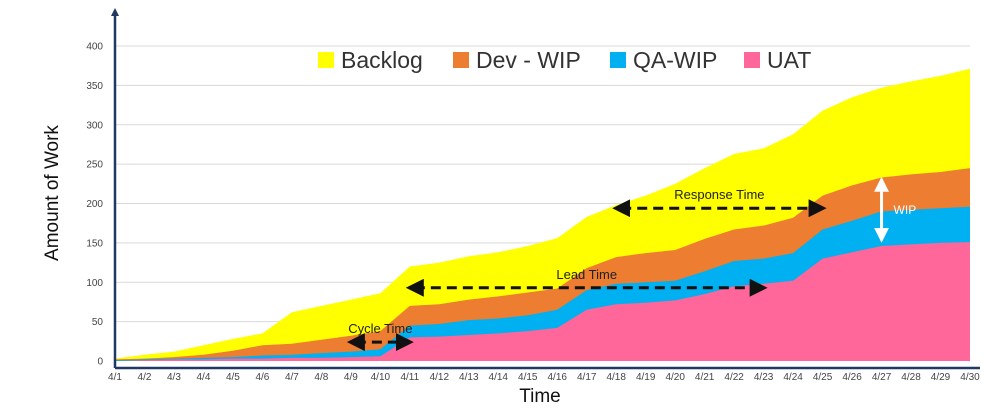 This screenshot has width=984, height=411. What do you see at coordinates (646, 377) in the screenshot?
I see `x-tick-label: 4/19` at bounding box center [646, 377].